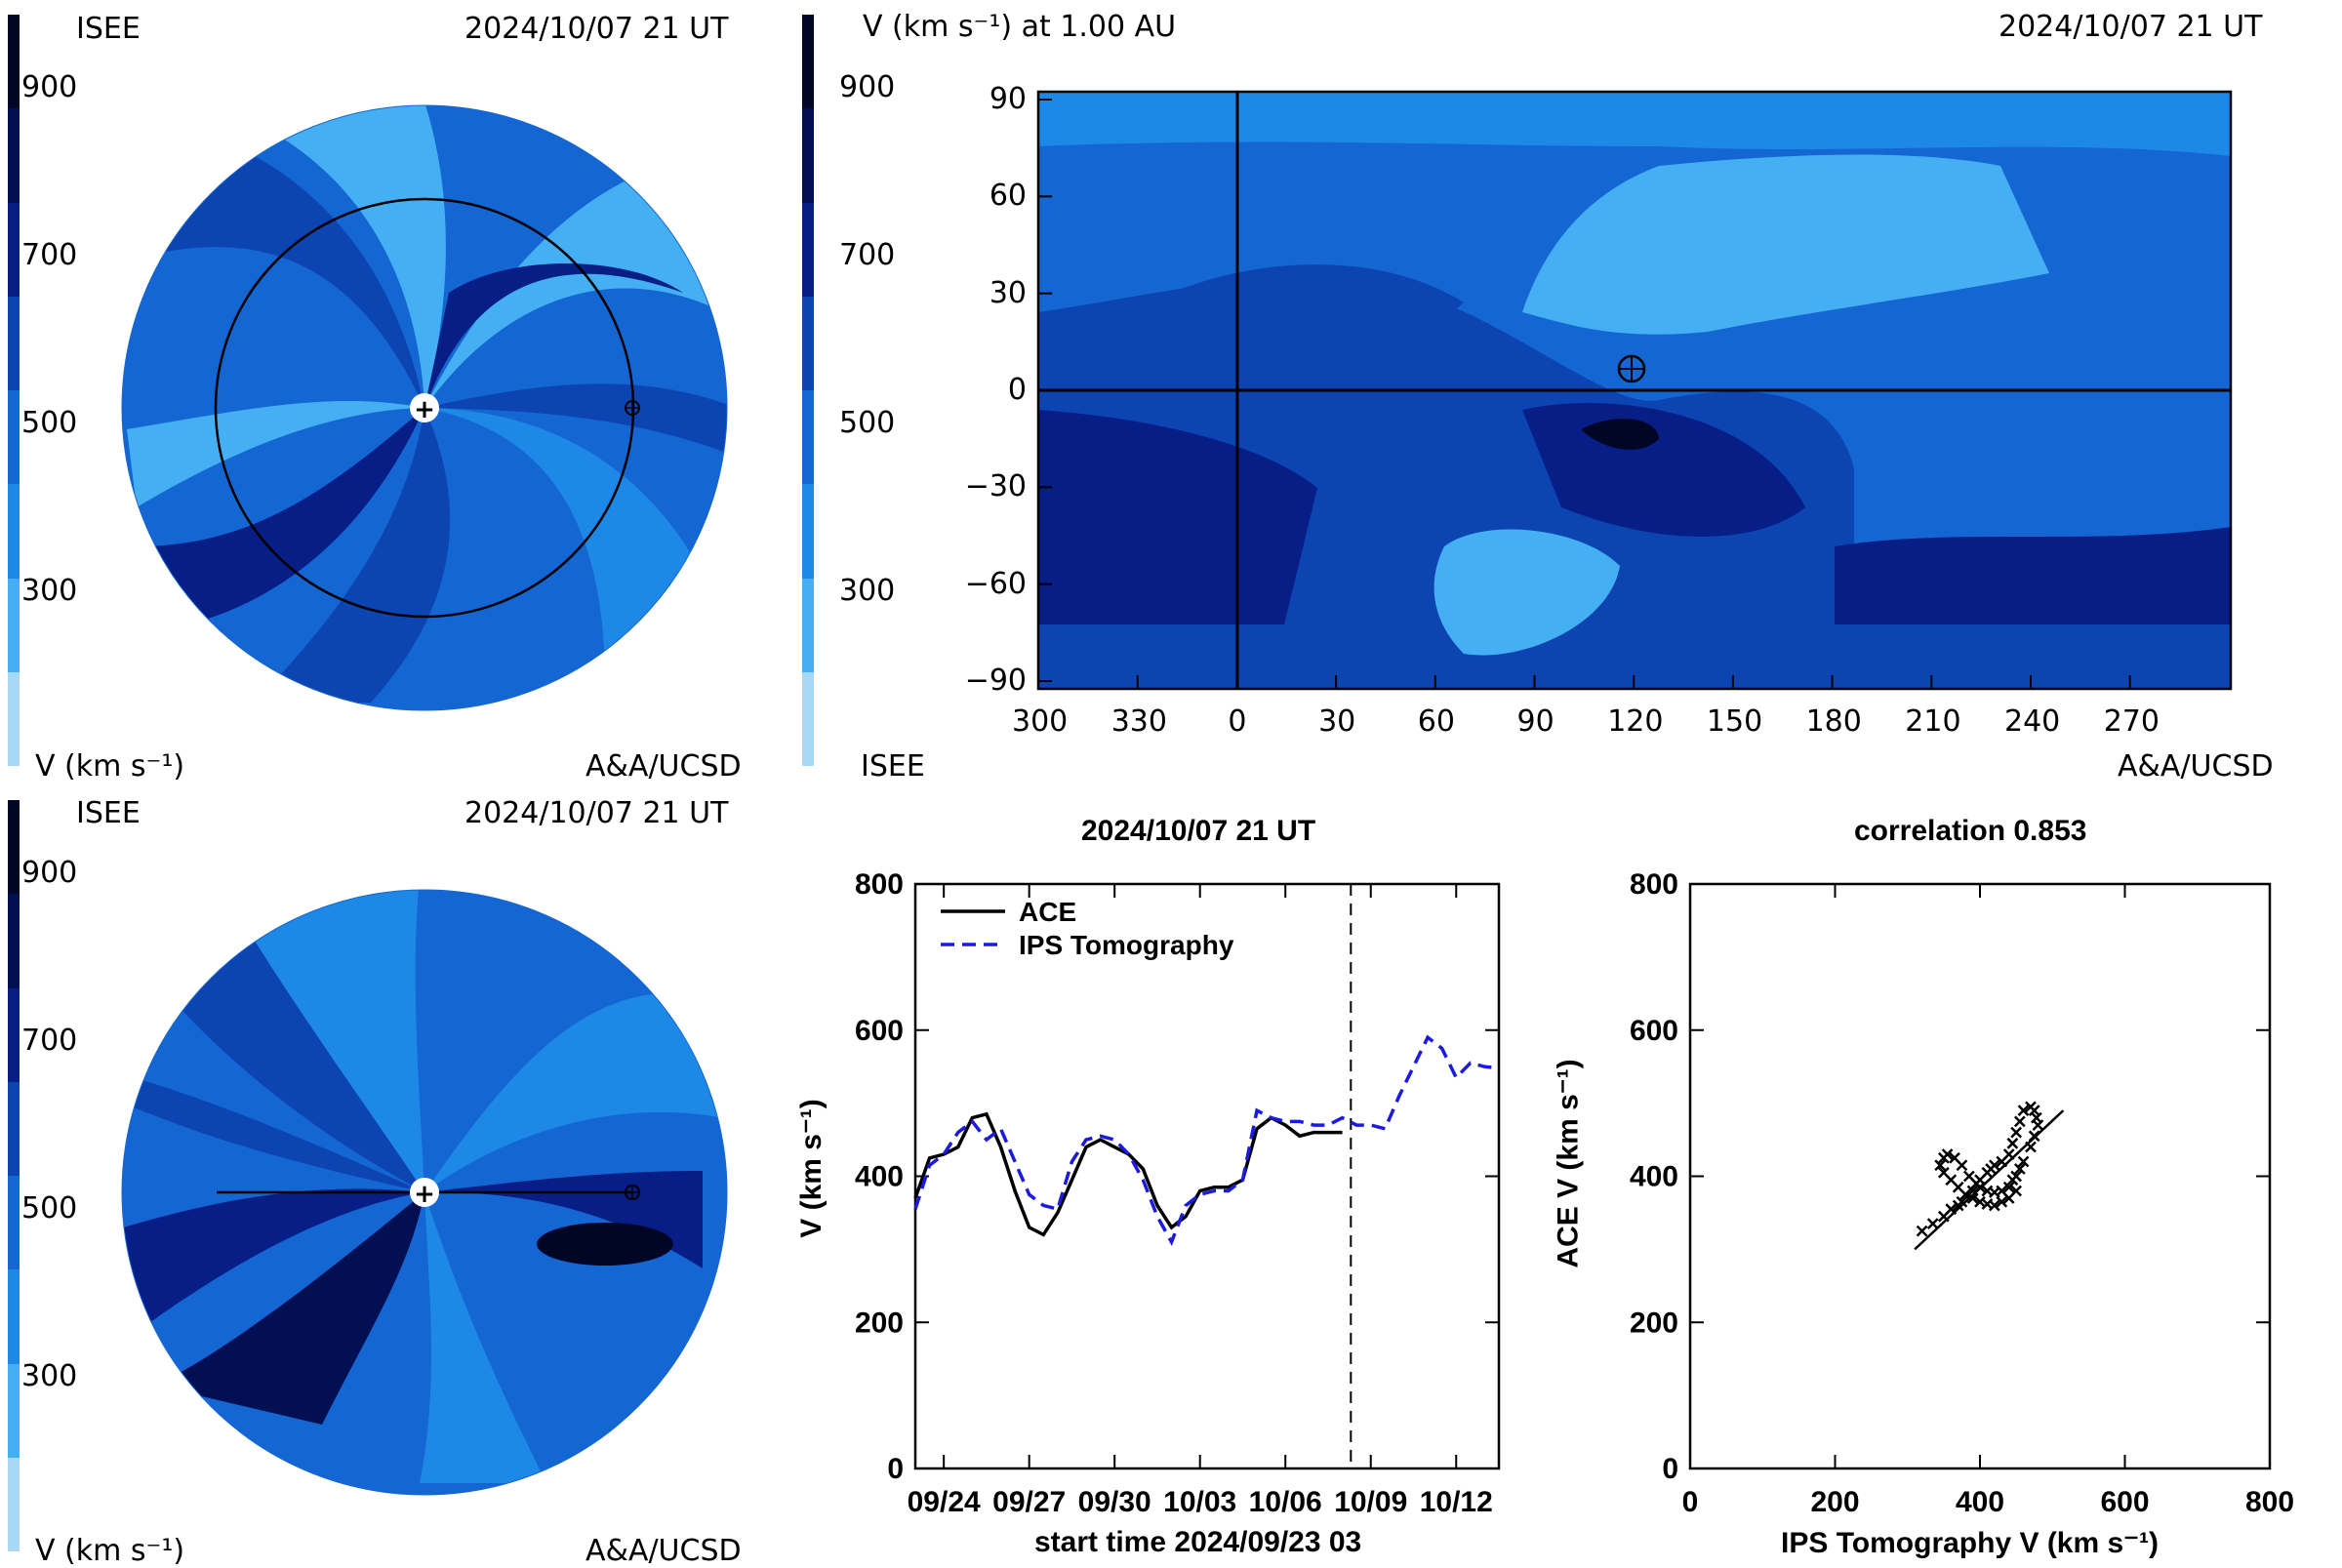  I want to click on map-xtick-label: 210, so click(1933, 721).